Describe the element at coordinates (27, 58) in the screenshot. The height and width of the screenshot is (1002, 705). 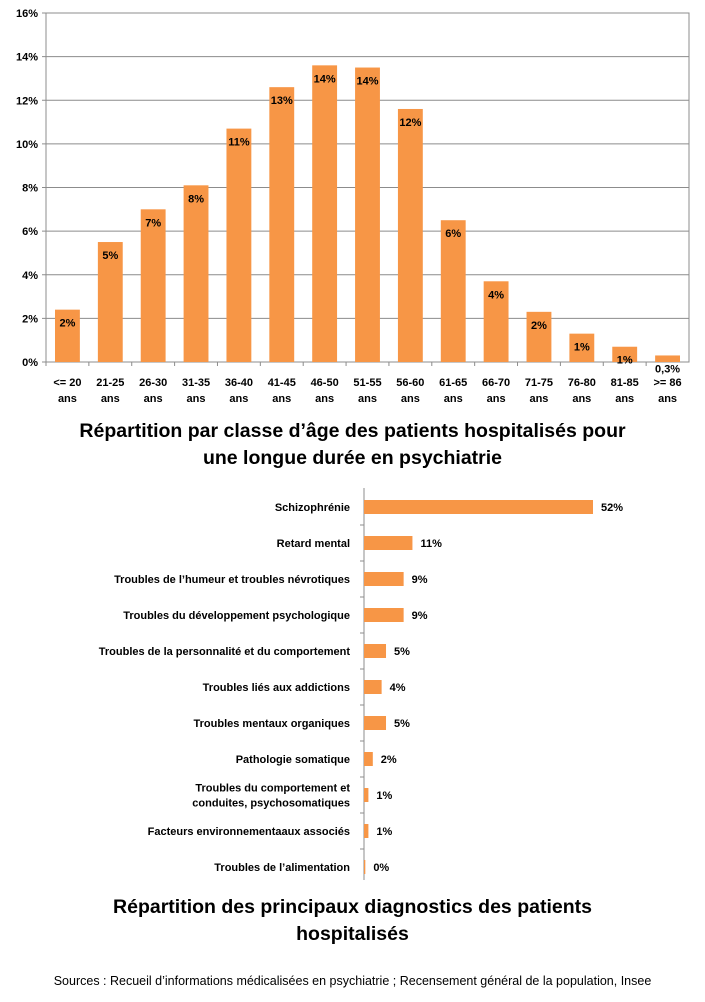
I see `y-tick-label: 14%` at that location.